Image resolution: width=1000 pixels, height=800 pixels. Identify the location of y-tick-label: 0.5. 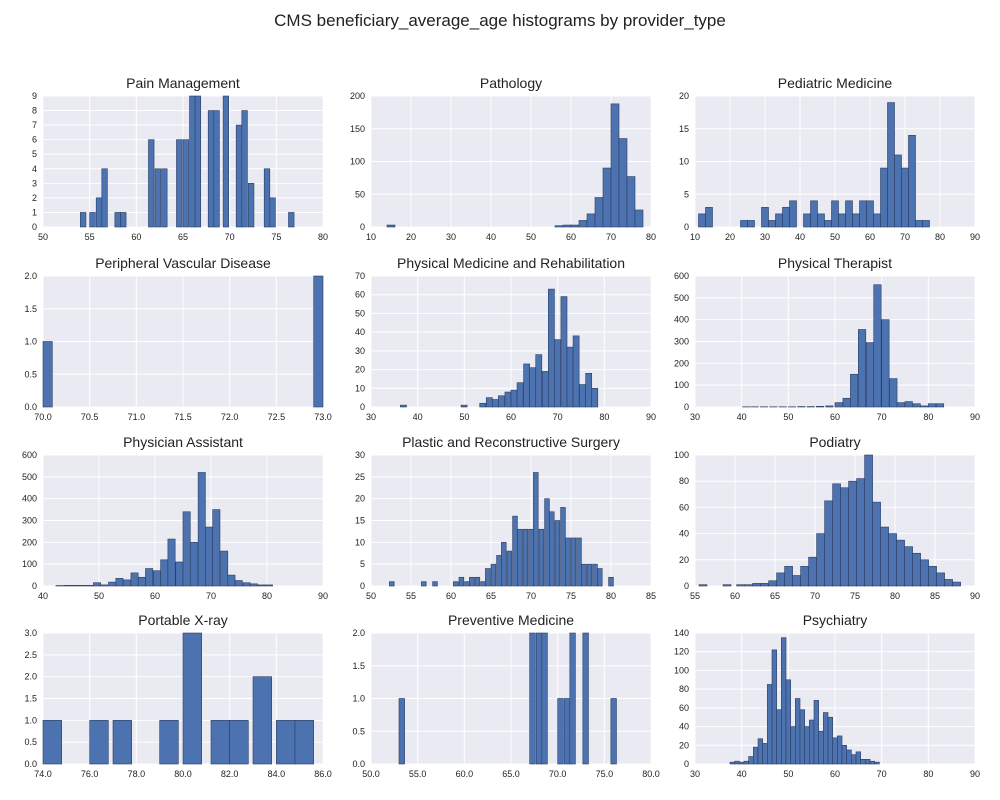
(358, 731).